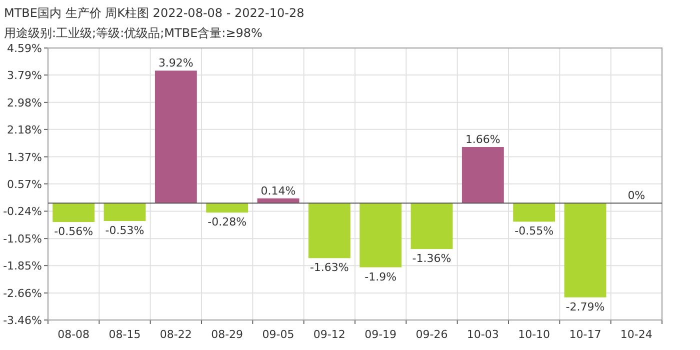 The height and width of the screenshot is (350, 700). I want to click on y-tick-label: -1.05%, so click(22, 239).